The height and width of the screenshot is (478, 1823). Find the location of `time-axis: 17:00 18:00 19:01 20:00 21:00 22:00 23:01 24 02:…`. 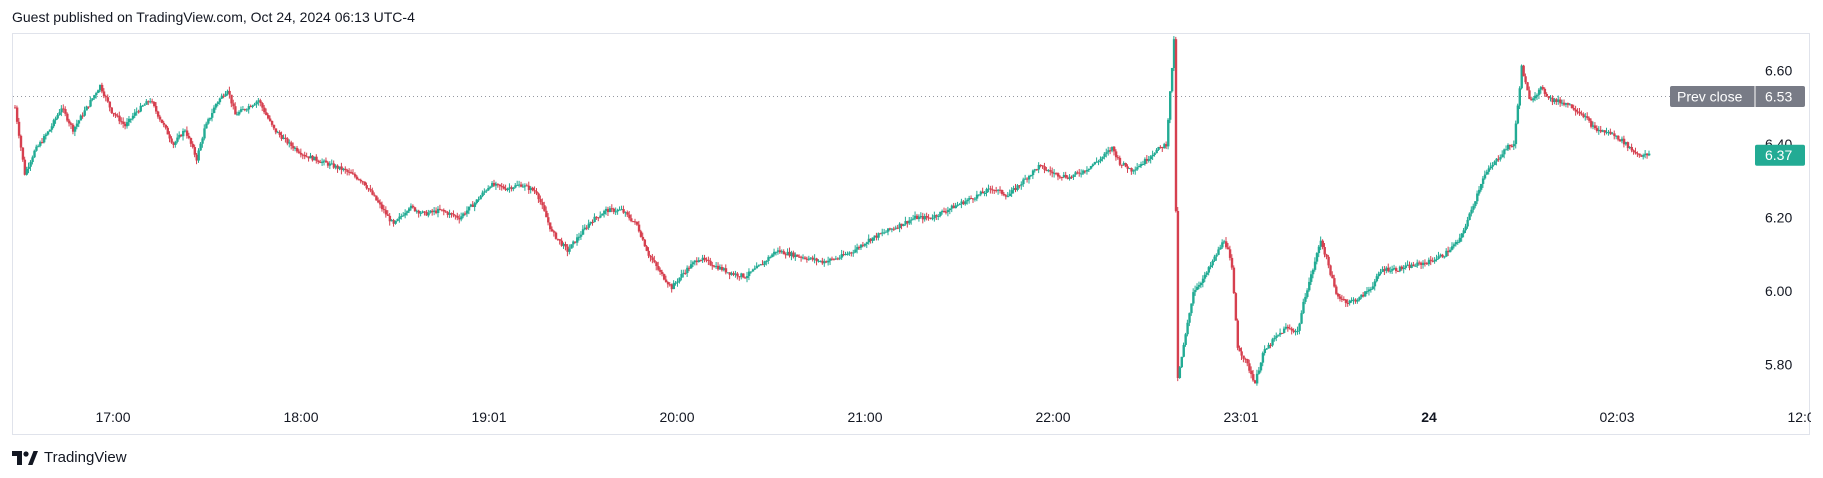

time-axis: 17:00 18:00 19:01 20:00 21:00 22:00 23:01 24 02:… is located at coordinates (953, 417).